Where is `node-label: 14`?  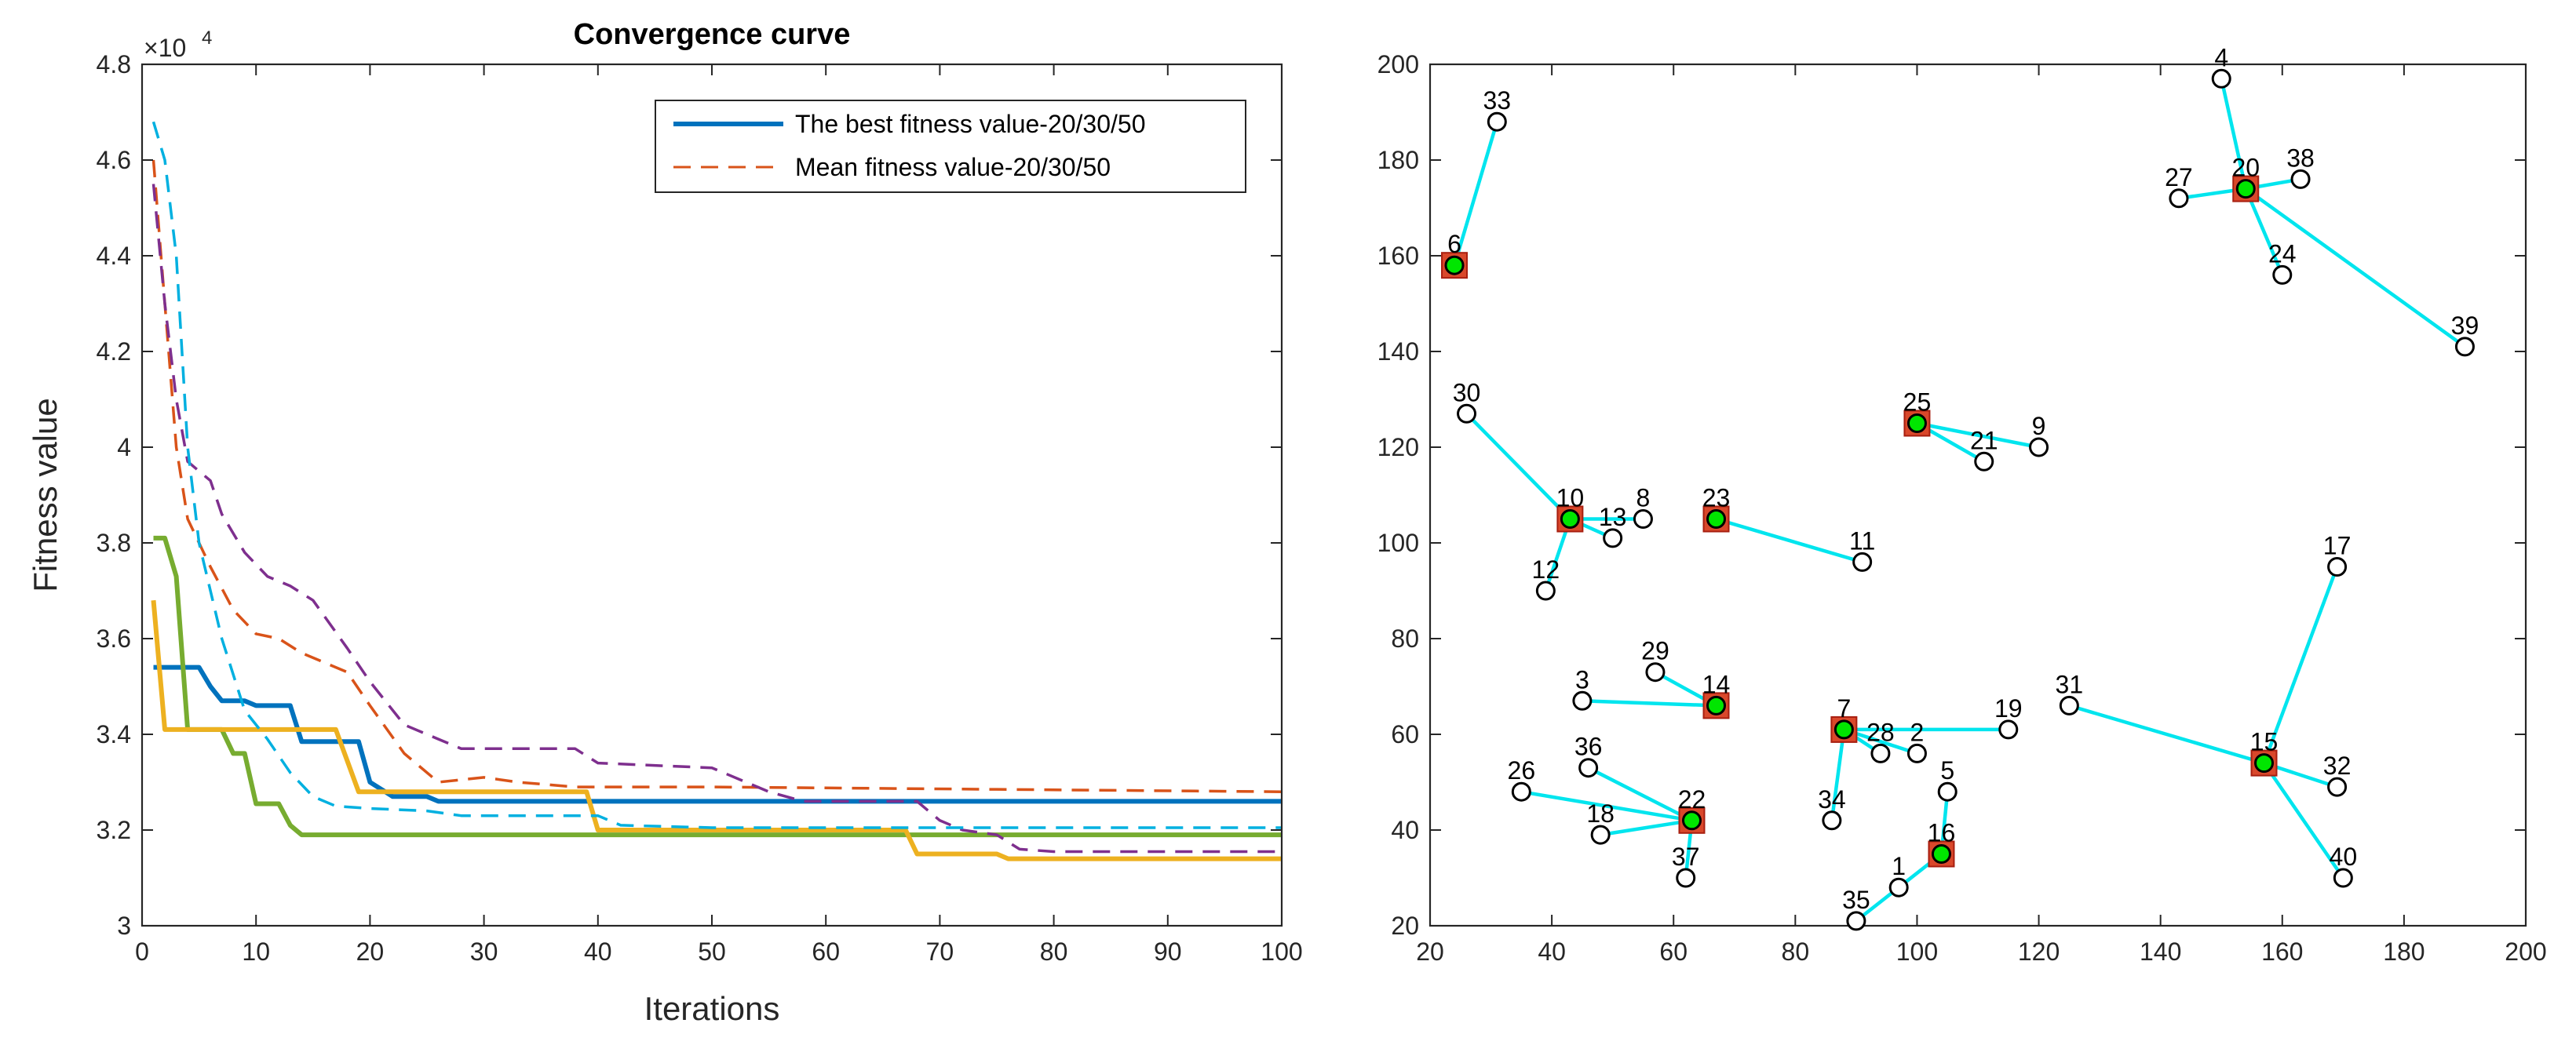 node-label: 14 is located at coordinates (1716, 684).